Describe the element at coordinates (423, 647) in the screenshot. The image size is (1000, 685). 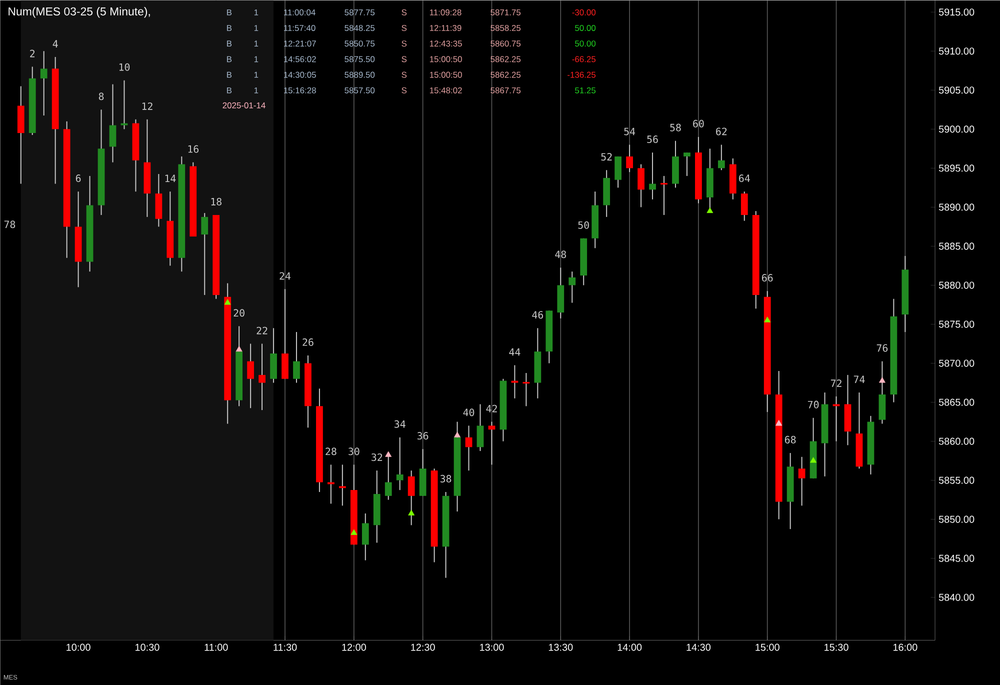
I see `x-tick-label: 12:30` at that location.